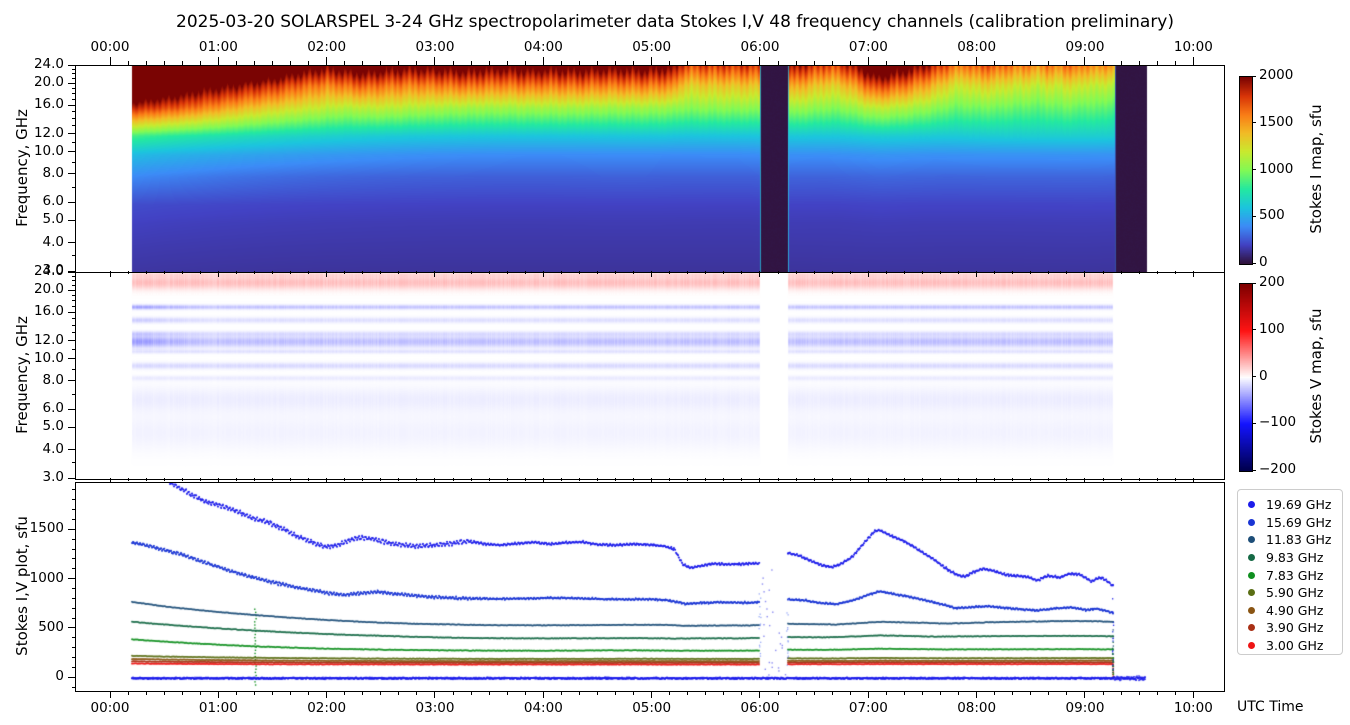 The image size is (1350, 725). What do you see at coordinates (218, 708) in the screenshot?
I see `tick-label: 01:00` at bounding box center [218, 708].